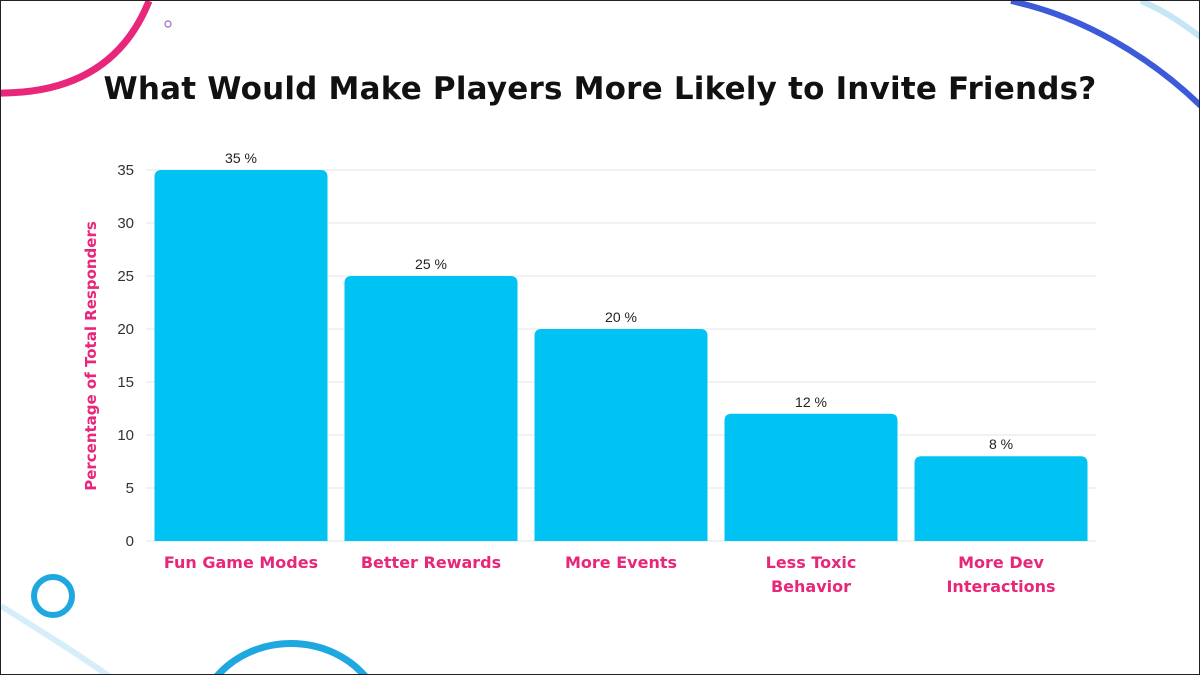 This screenshot has width=1200, height=675. Describe the element at coordinates (811, 586) in the screenshot. I see `category-label-line: Behavior` at that location.